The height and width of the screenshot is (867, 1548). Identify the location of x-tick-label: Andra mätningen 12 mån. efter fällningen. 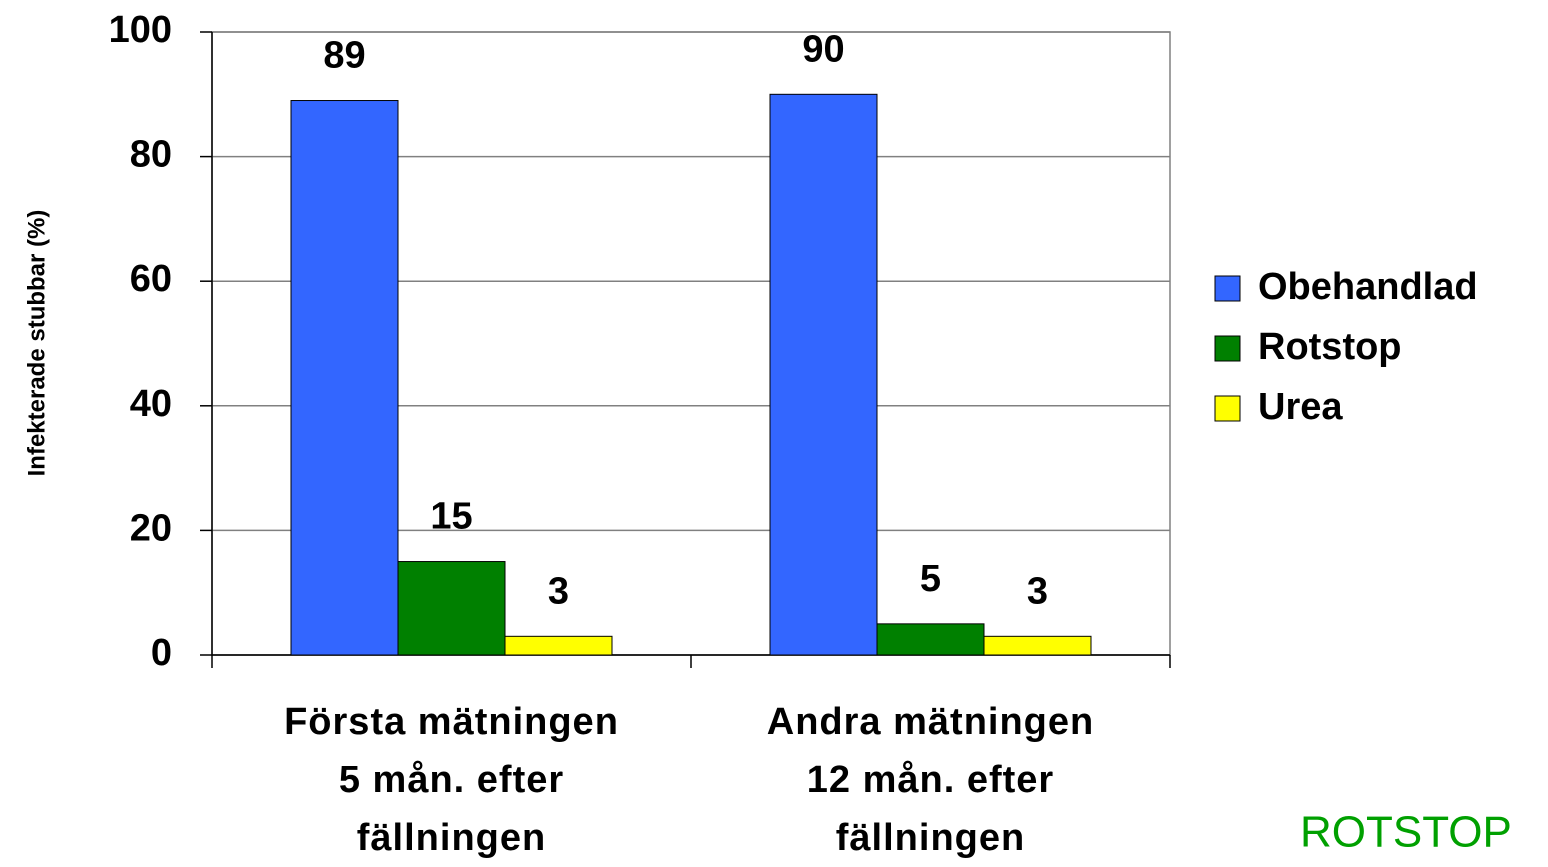
(930, 780).